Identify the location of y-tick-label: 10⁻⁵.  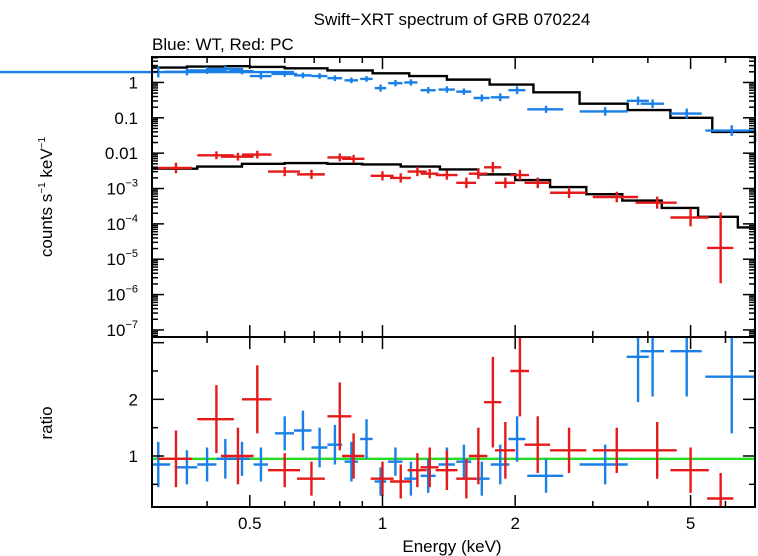
(122, 258).